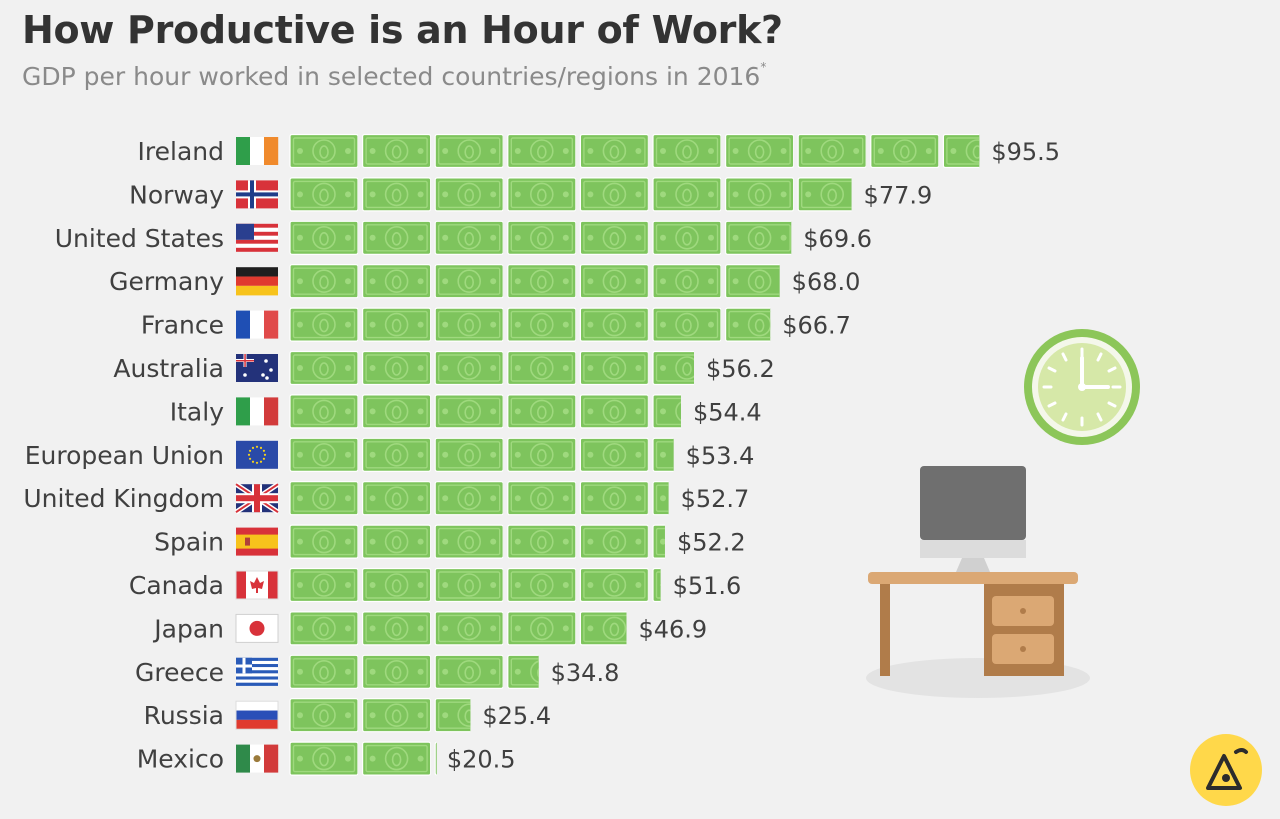  I want to click on category-label: Greece, so click(179, 672).